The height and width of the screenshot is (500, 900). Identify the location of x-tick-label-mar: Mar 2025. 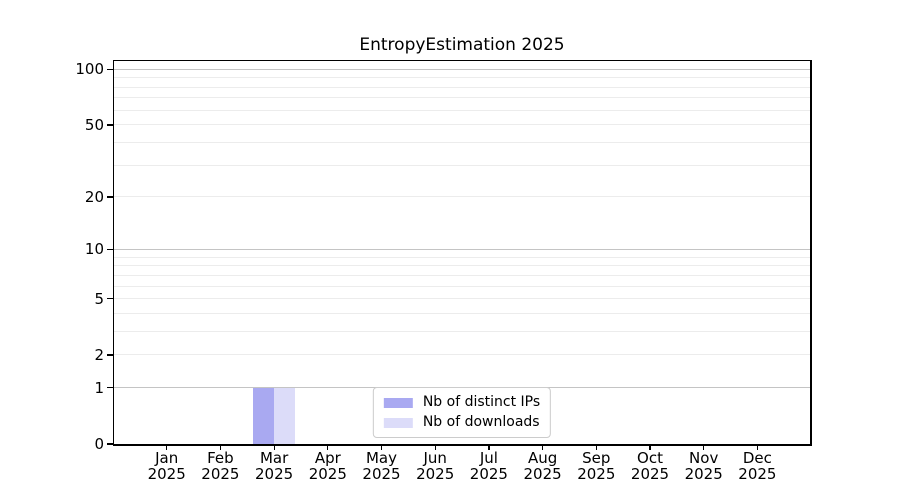
(274, 466).